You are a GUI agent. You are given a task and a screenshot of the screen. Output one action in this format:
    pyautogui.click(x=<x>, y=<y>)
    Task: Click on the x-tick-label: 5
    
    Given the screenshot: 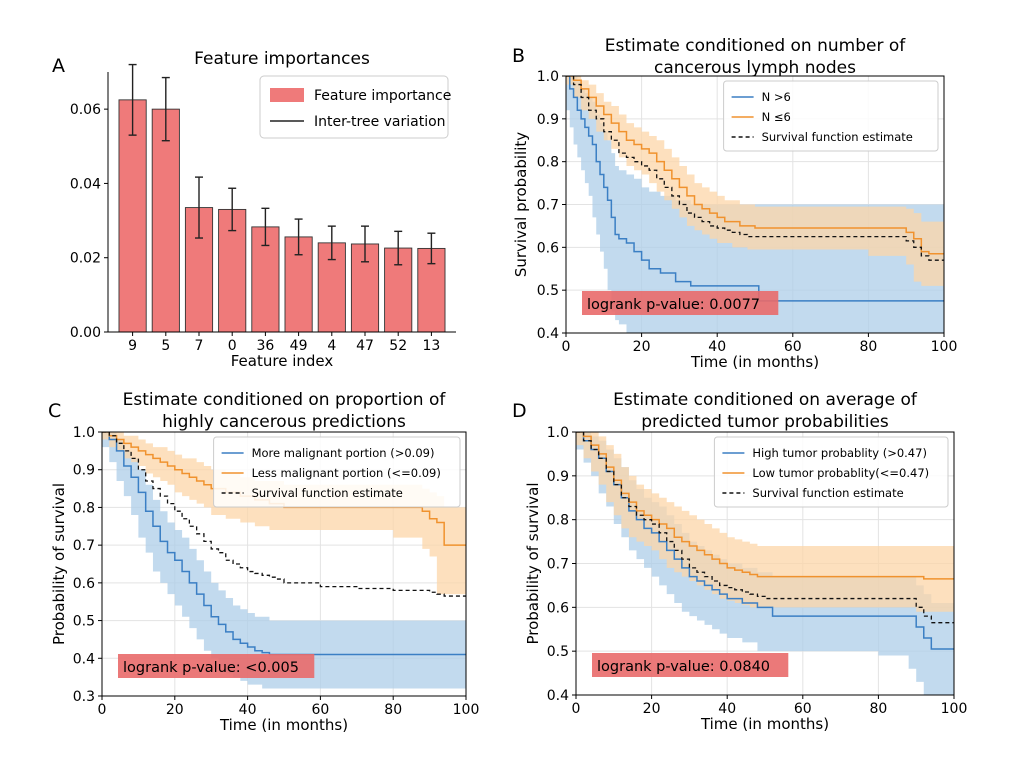 What is the action you would take?
    pyautogui.click(x=165, y=346)
    